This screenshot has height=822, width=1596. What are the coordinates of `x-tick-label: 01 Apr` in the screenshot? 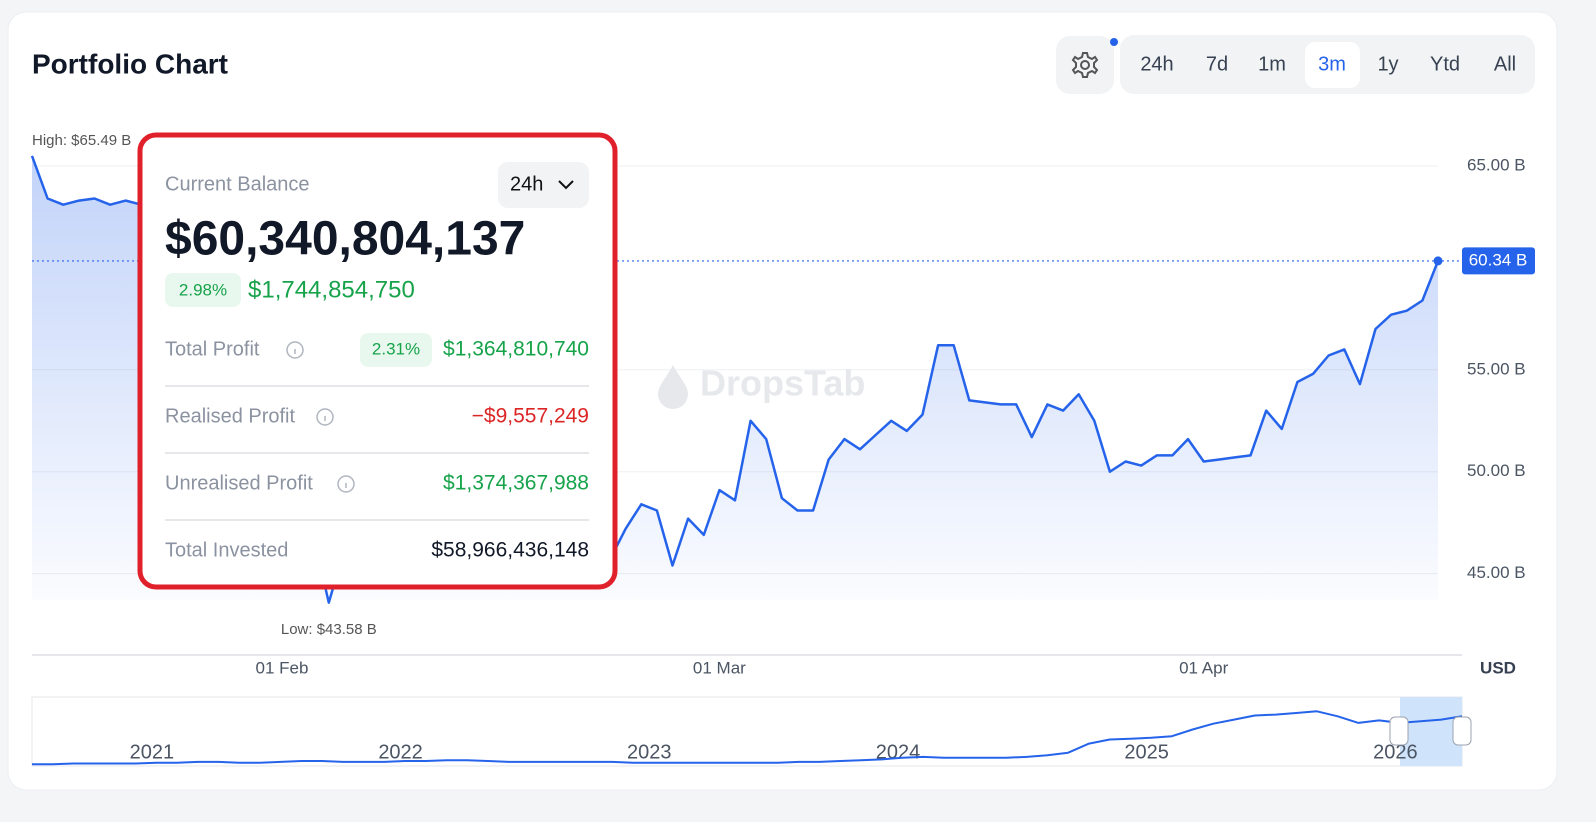 It's located at (1203, 667).